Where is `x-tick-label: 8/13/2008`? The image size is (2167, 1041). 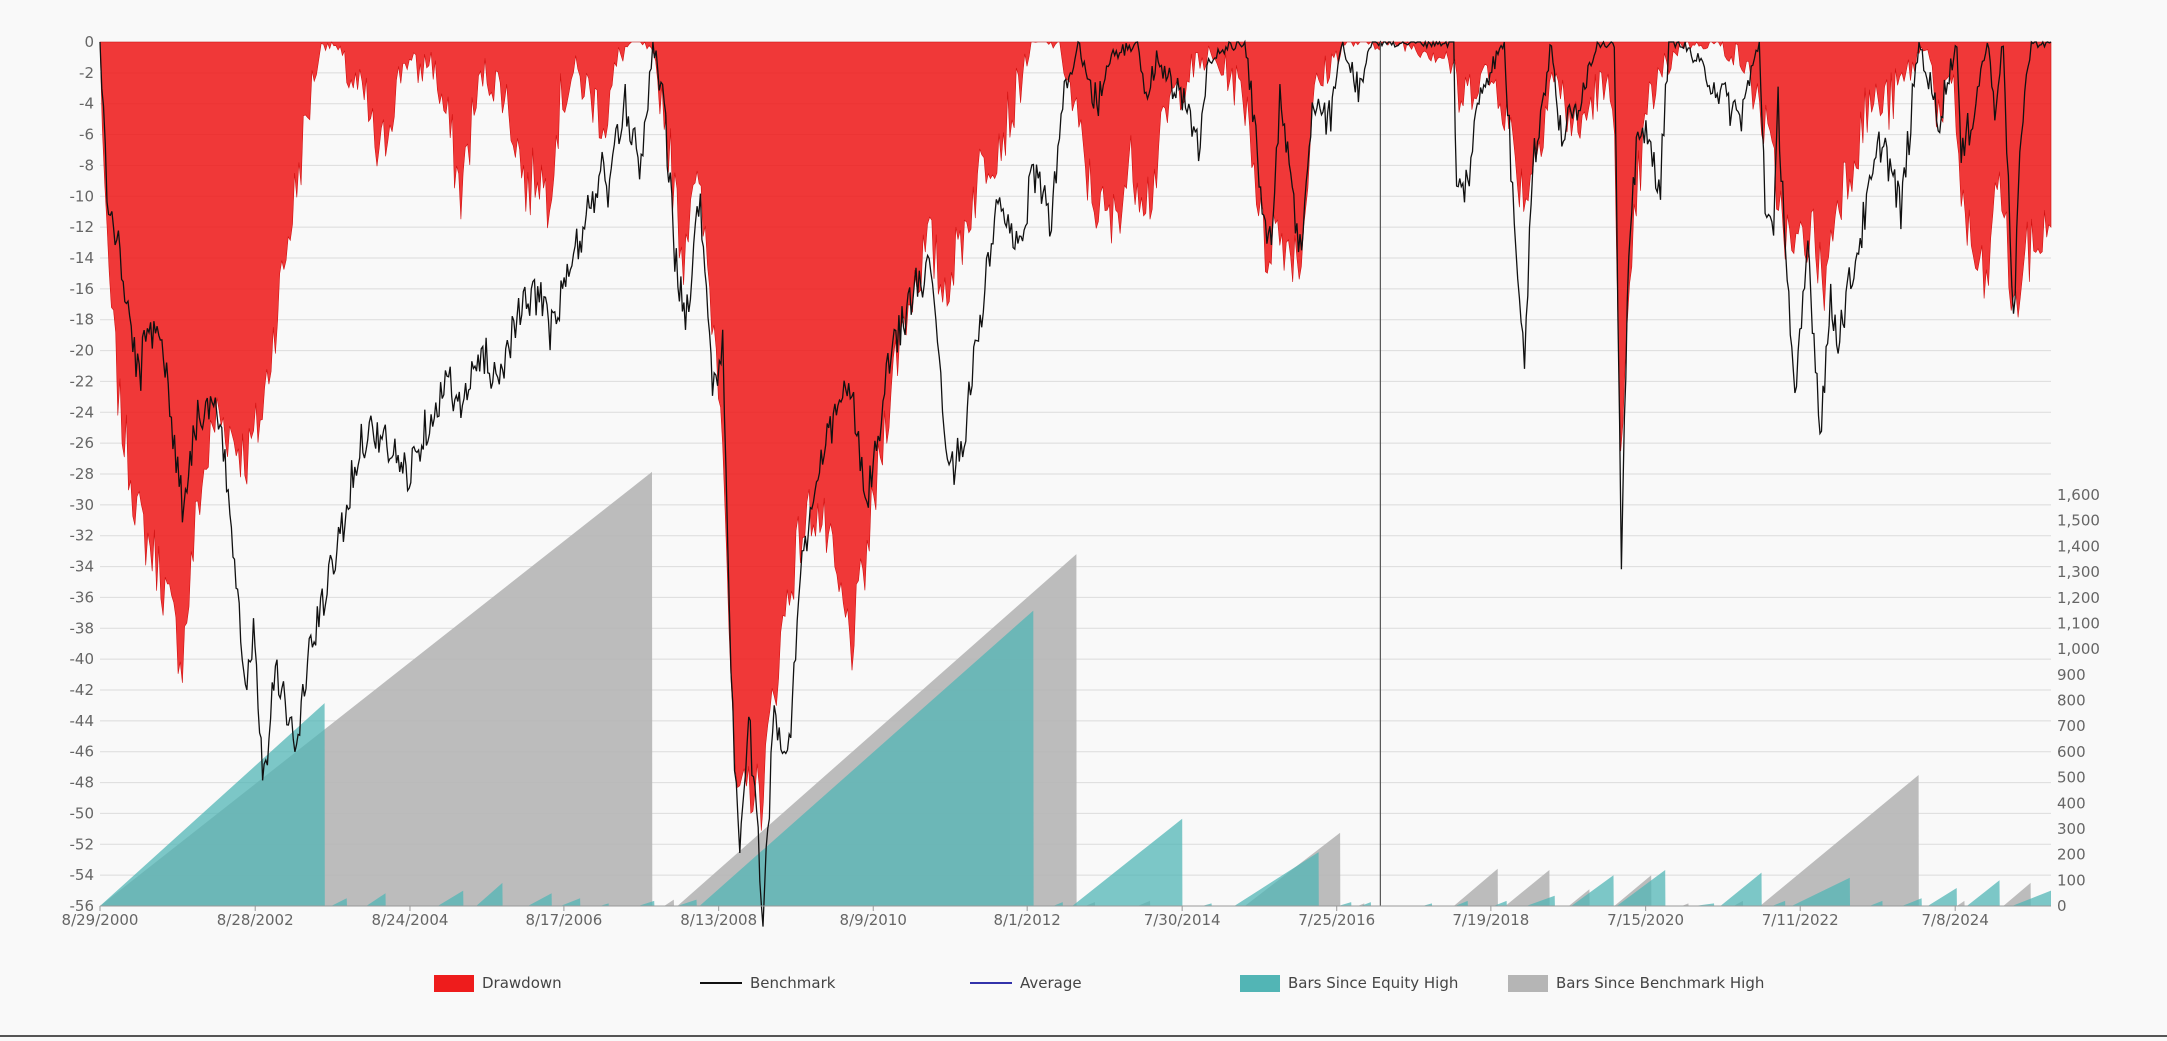 x-tick-label: 8/13/2008 is located at coordinates (718, 920).